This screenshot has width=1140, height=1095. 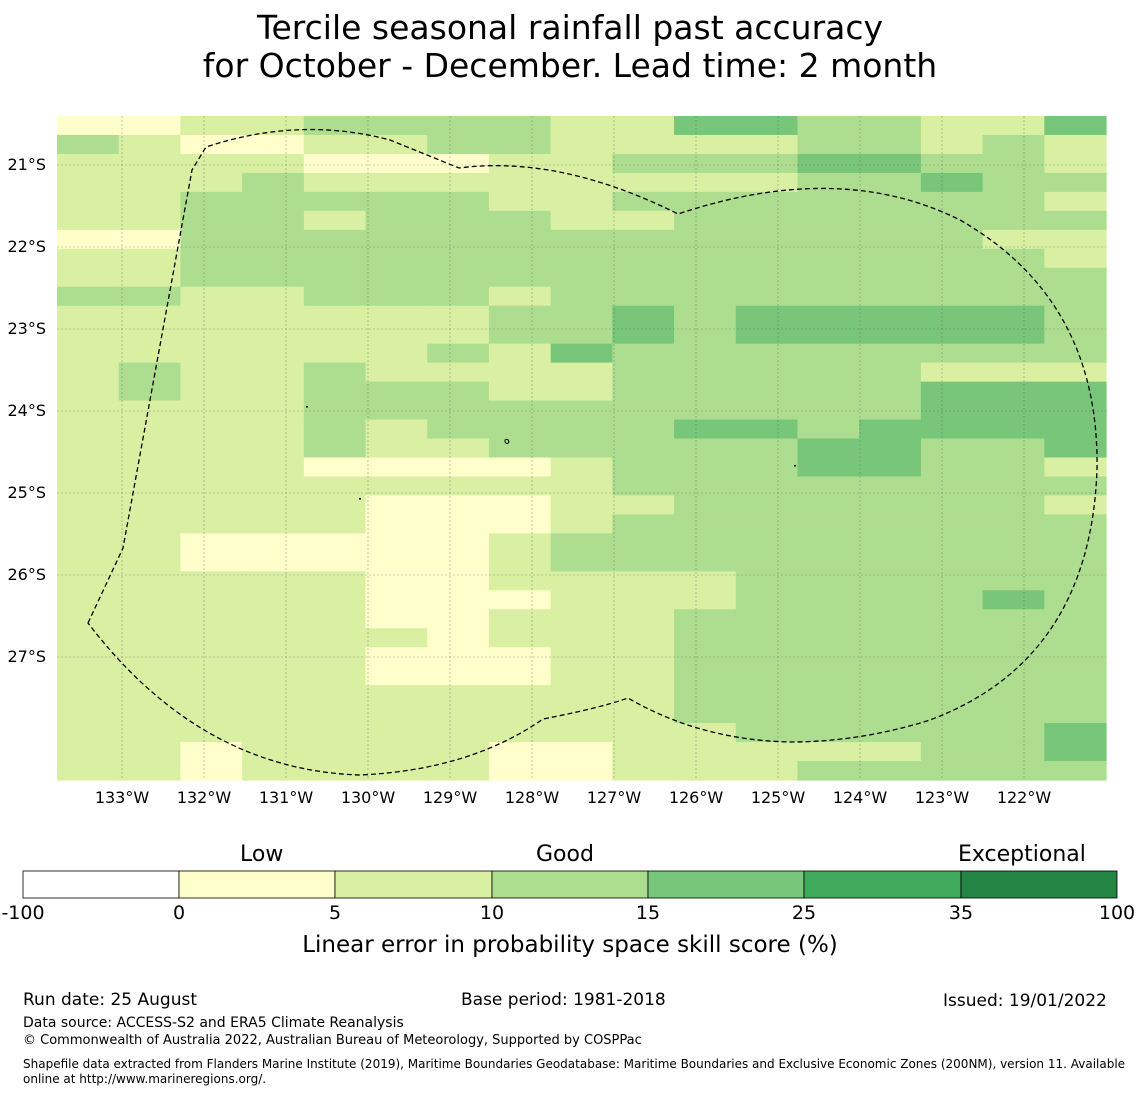 I want to click on longitude-label: 123°W, so click(x=942, y=797).